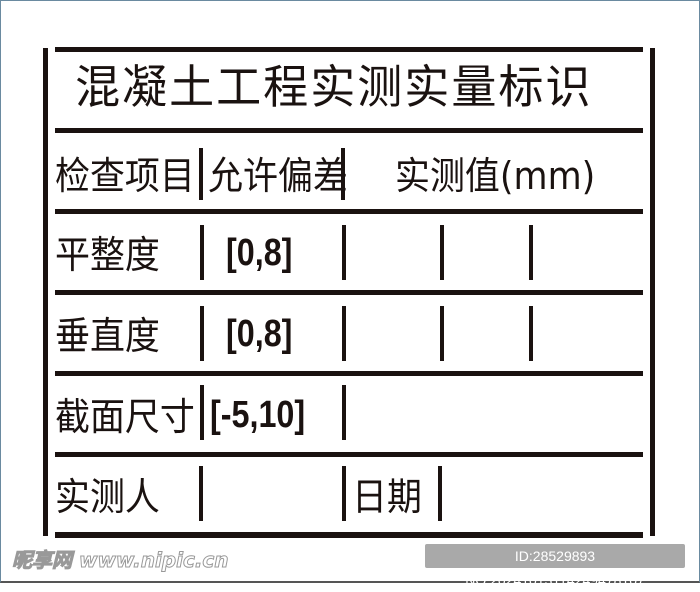 The width and height of the screenshot is (700, 592). Describe the element at coordinates (495, 176) in the screenshot. I see `header-measured: 实测值(mm)` at that location.